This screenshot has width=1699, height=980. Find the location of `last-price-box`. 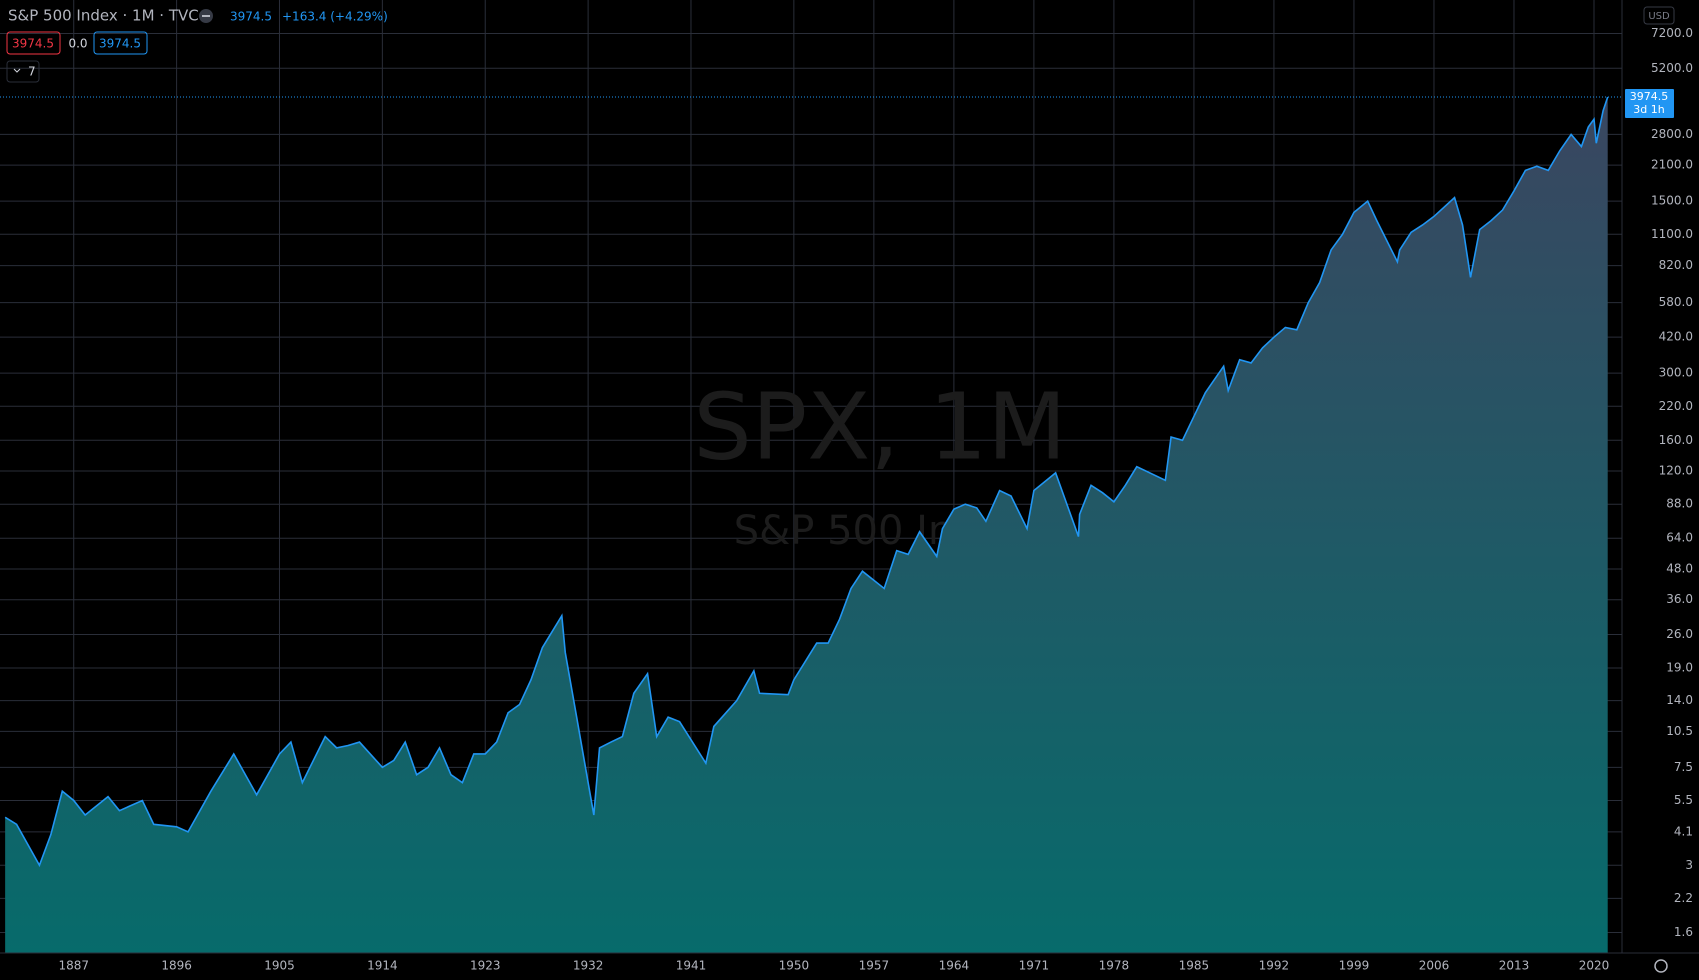

last-price-box is located at coordinates (1649, 103).